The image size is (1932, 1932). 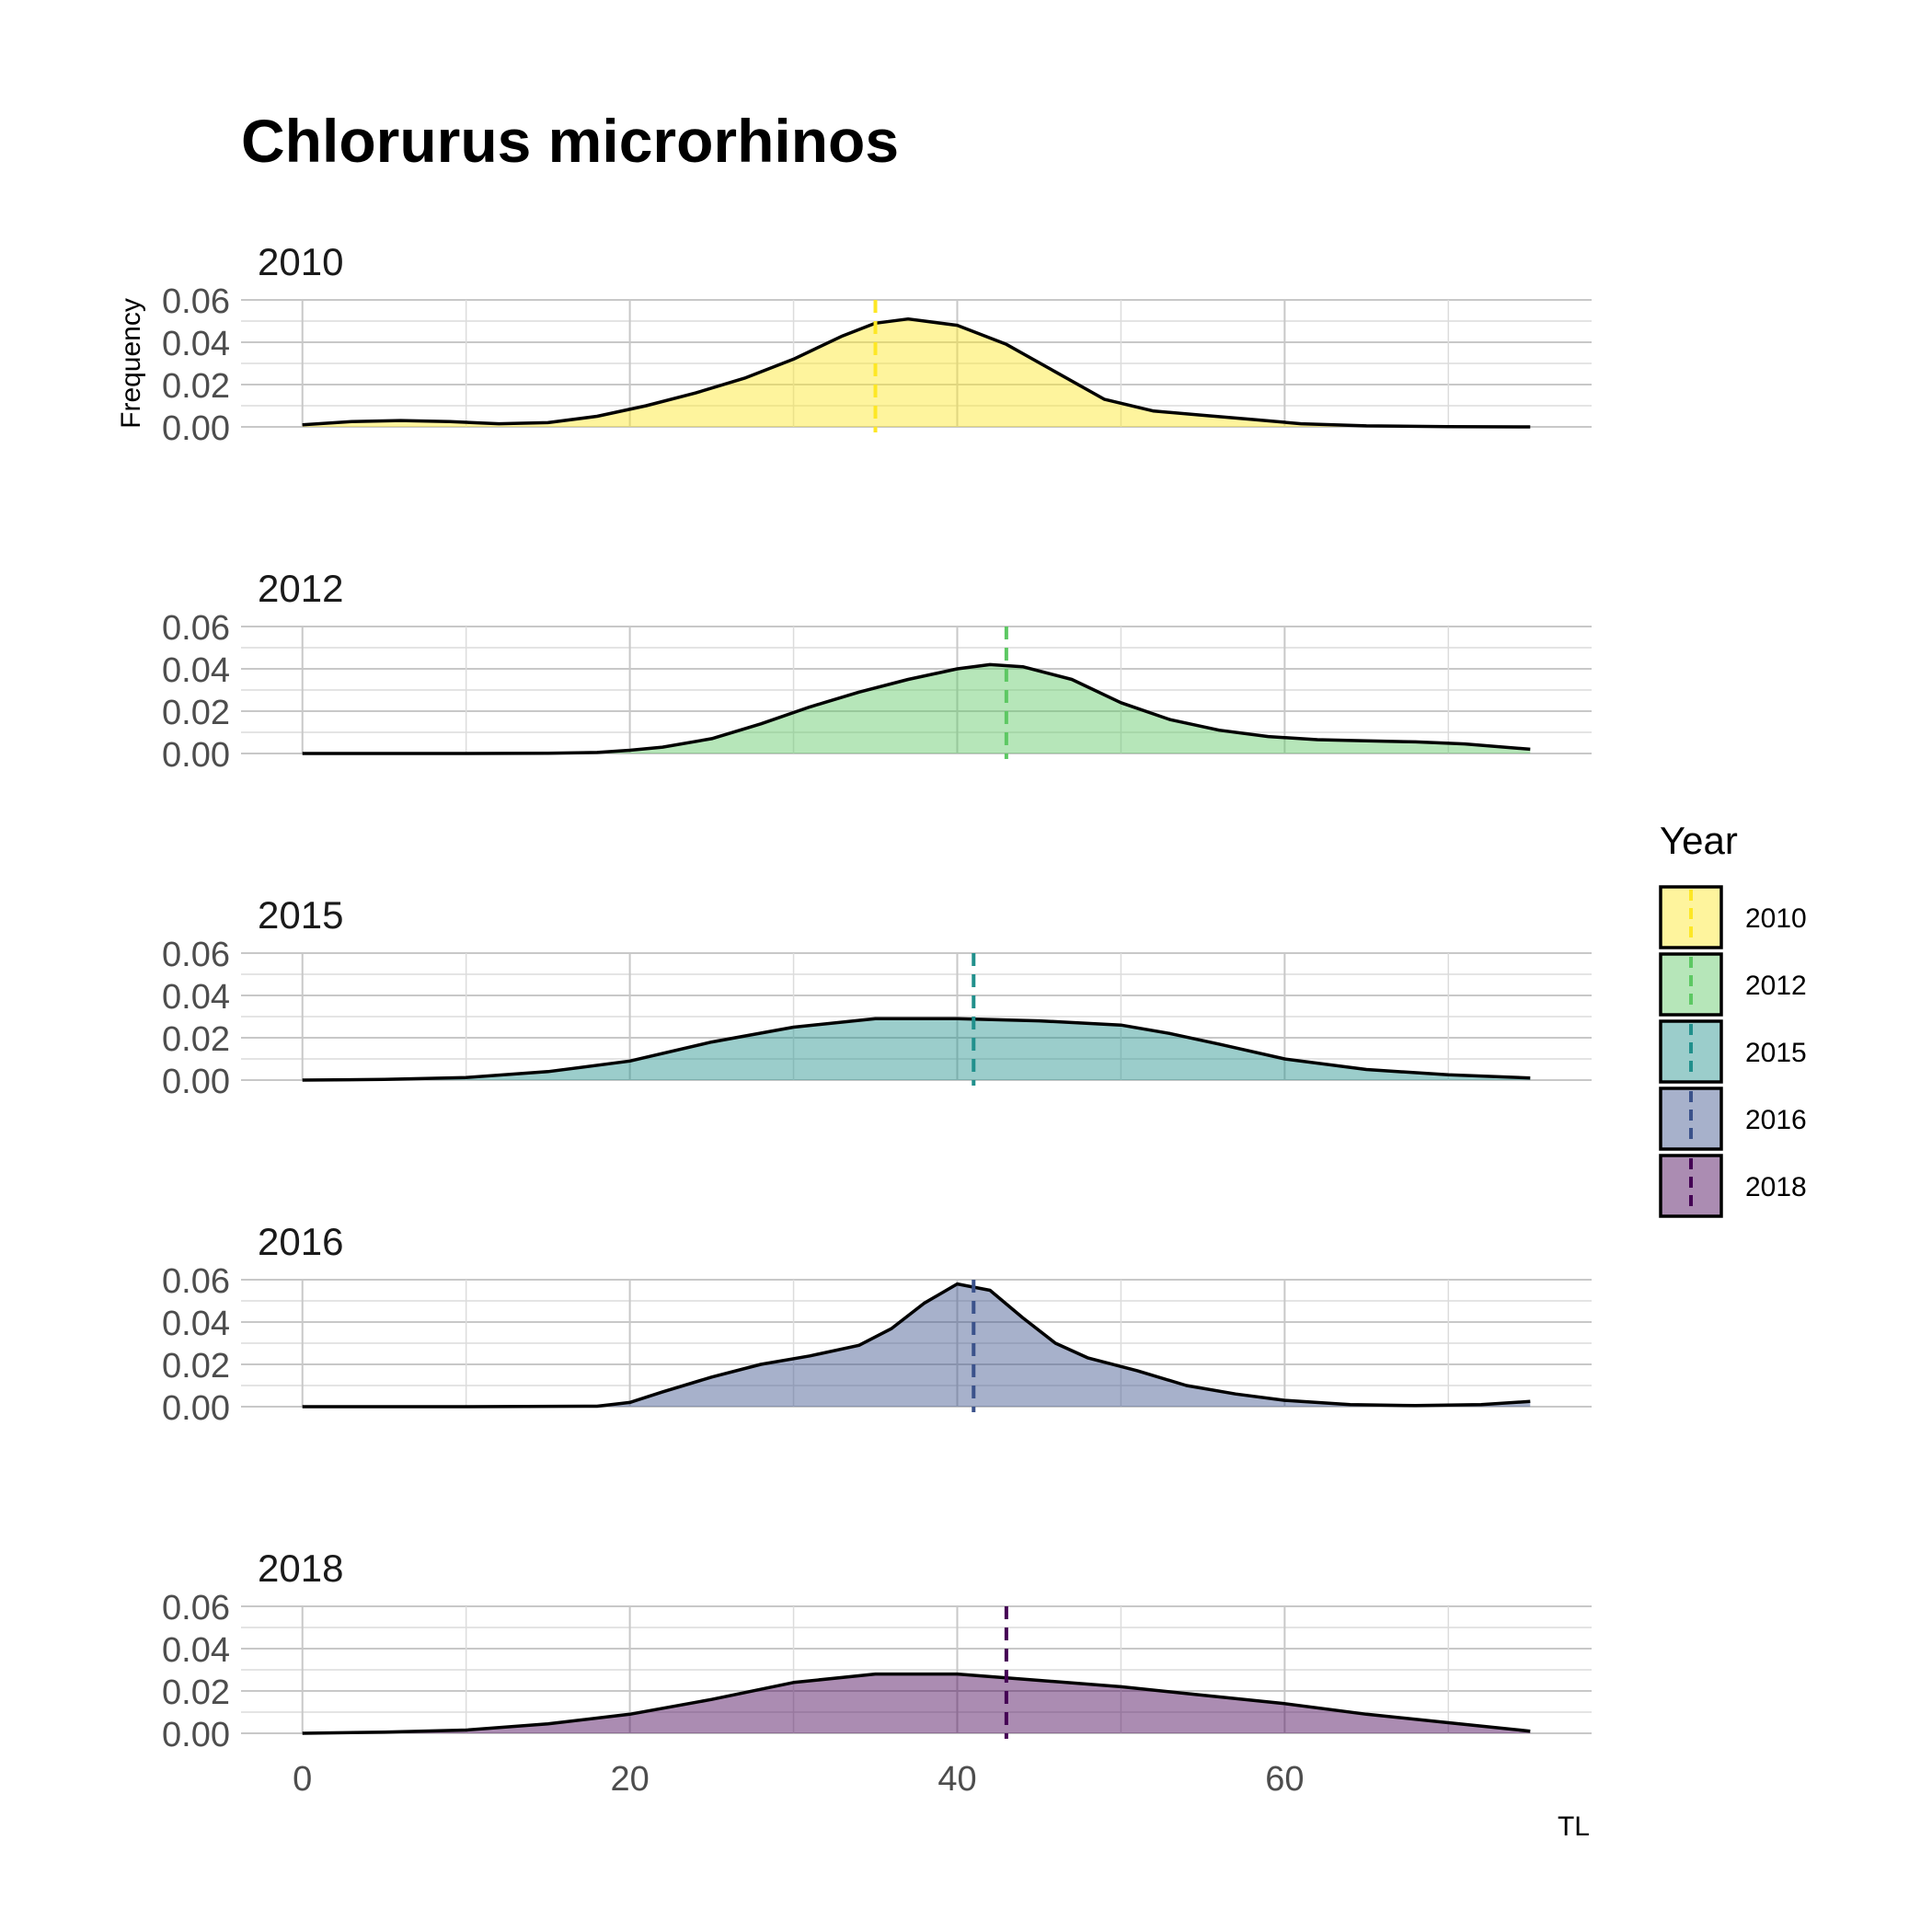 I want to click on x-axis-title: TL, so click(x=1574, y=1826).